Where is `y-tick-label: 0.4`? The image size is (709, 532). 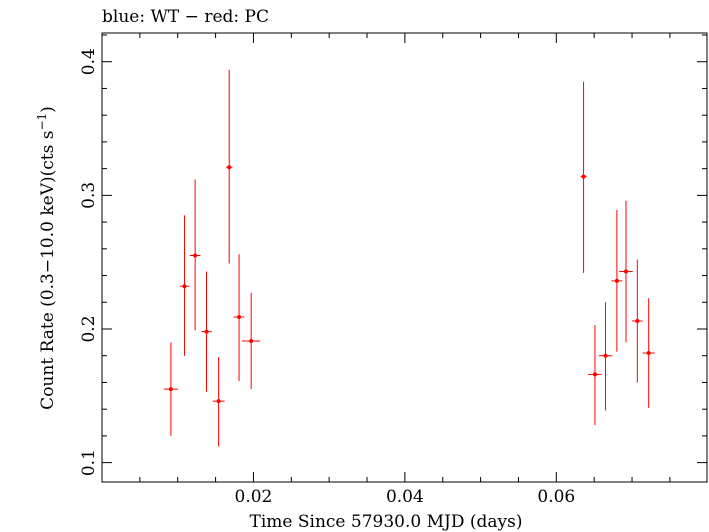 y-tick-label: 0.4 is located at coordinates (89, 61).